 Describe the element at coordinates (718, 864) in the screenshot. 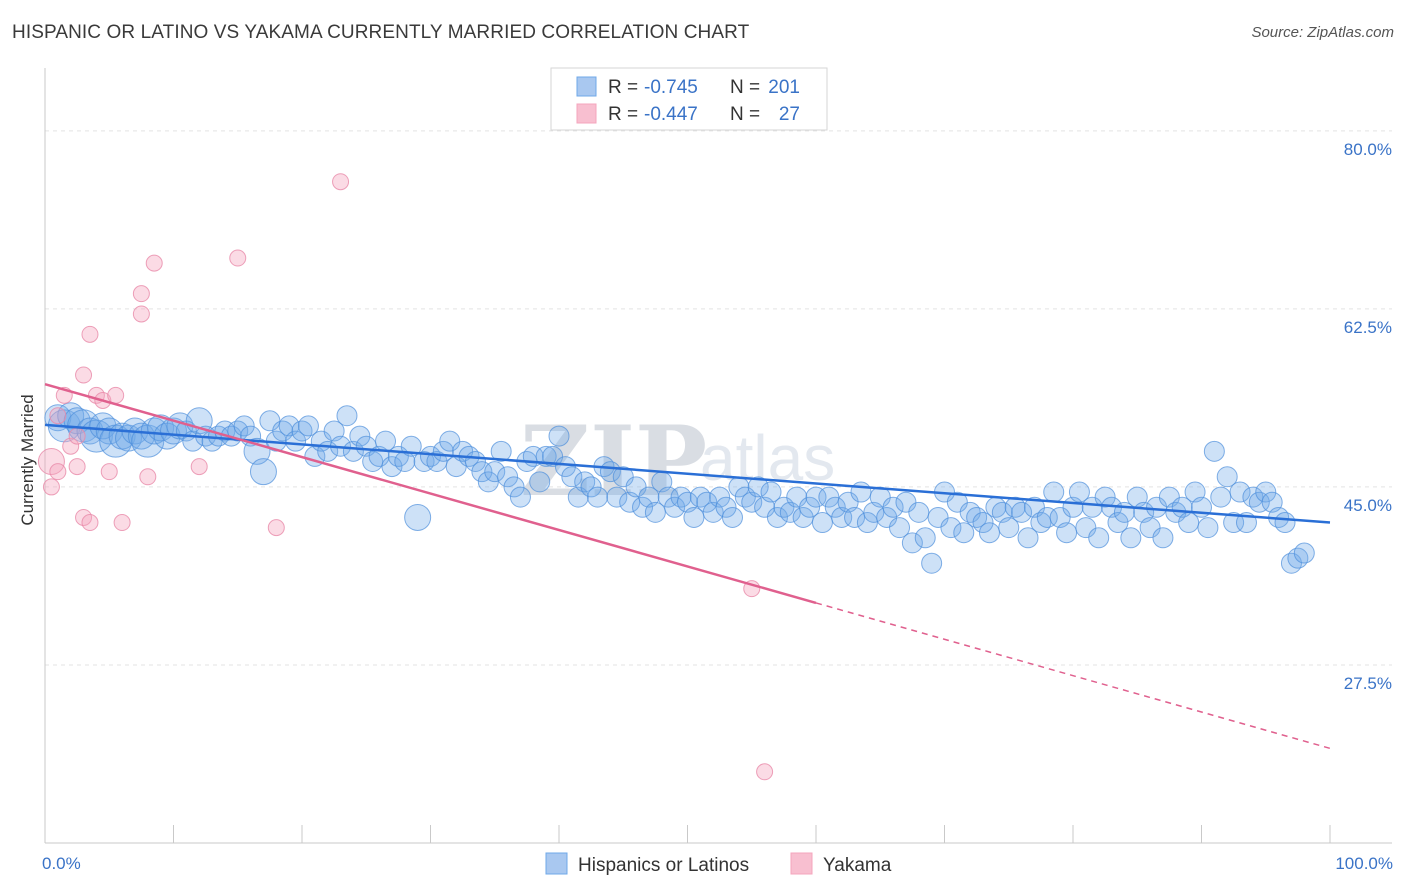

I see `bottom-legend: Hispanics or Latinos Yakama` at that location.